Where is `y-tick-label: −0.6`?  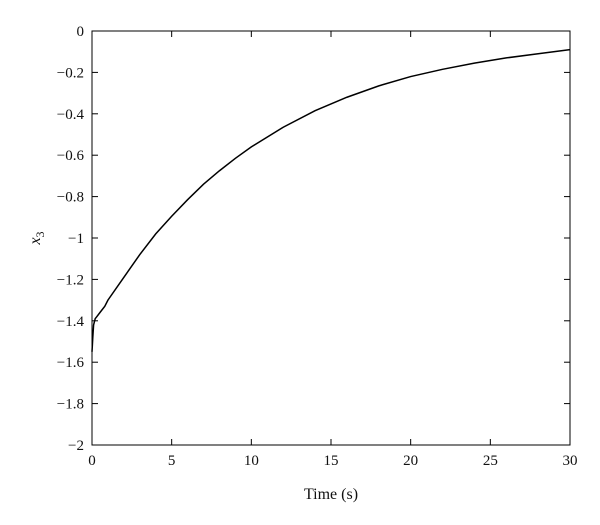
y-tick-label: −0.6 is located at coordinates (71, 156).